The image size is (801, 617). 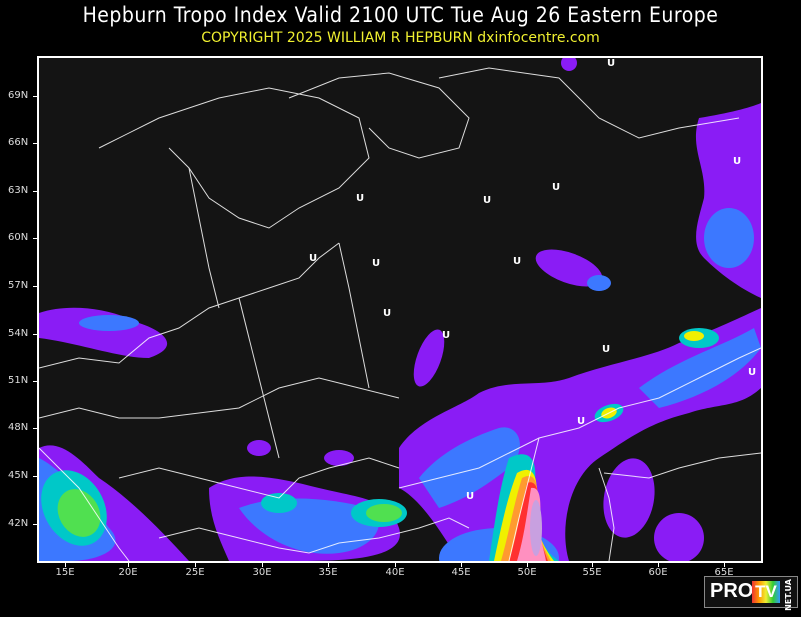 I want to click on field-level5, so click(x=694, y=336).